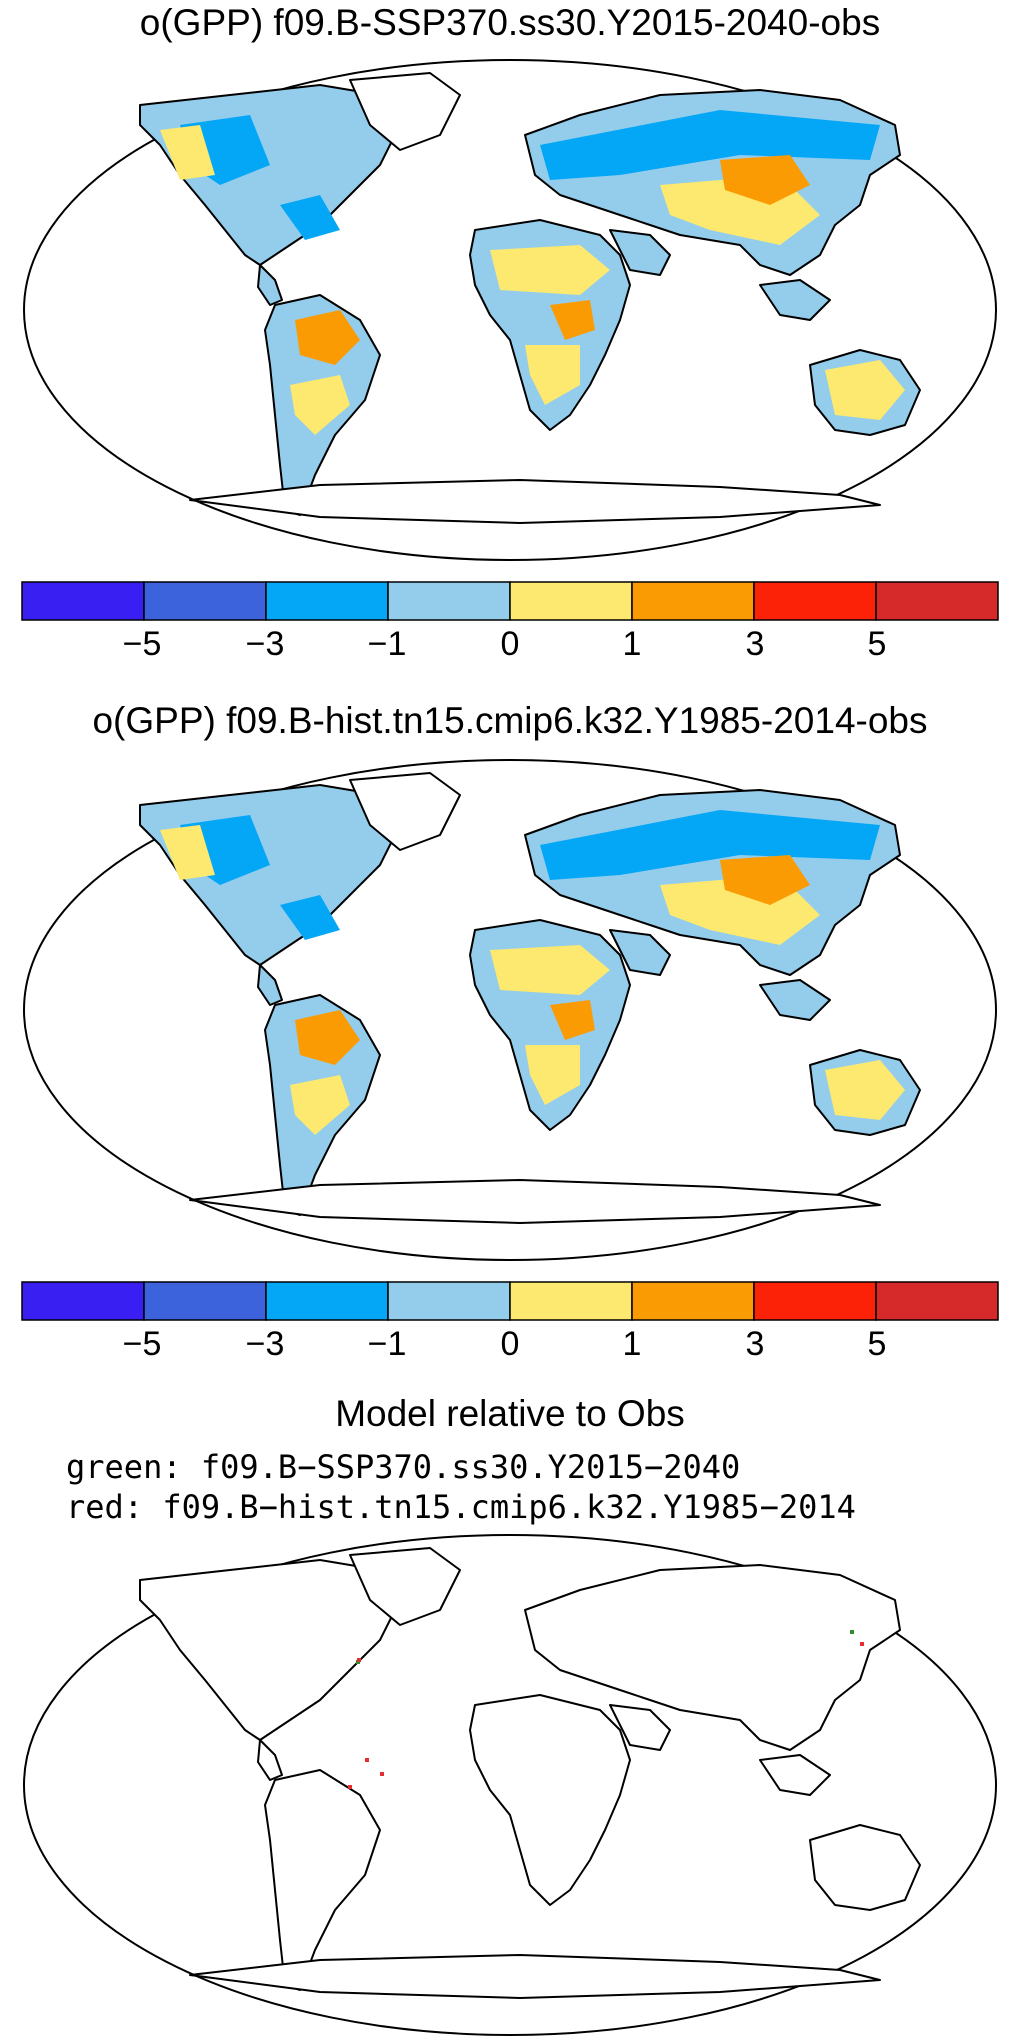 The height and width of the screenshot is (2040, 1020). Describe the element at coordinates (510, 22) in the screenshot. I see `panel1-title: o(GPP) f09.B-SSP370.ss30.Y2015-2040-obs` at that location.